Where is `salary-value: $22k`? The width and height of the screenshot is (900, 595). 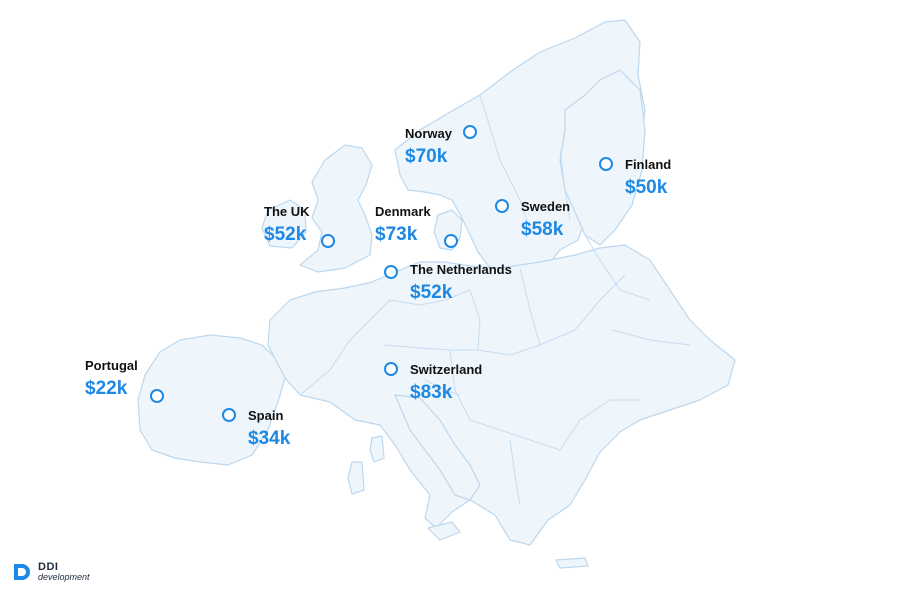
salary-value: $22k is located at coordinates (106, 388).